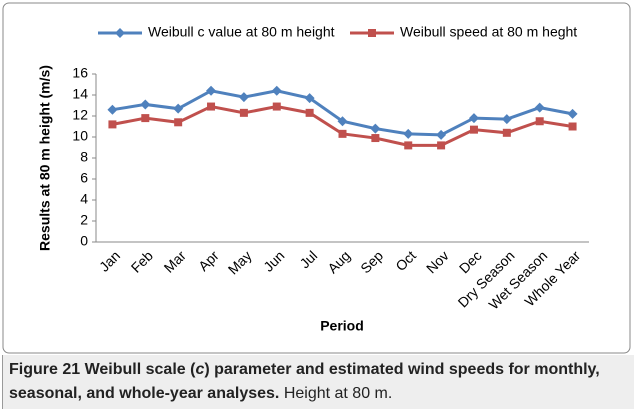 The width and height of the screenshot is (634, 411). What do you see at coordinates (80, 94) in the screenshot?
I see `y-tick-label: 14` at bounding box center [80, 94].